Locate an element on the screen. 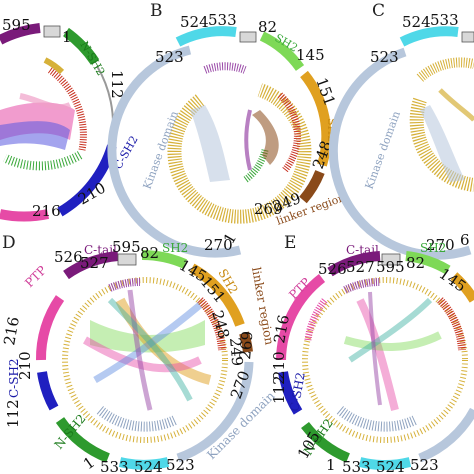  chord-pink is located at coordinates (377, 354).